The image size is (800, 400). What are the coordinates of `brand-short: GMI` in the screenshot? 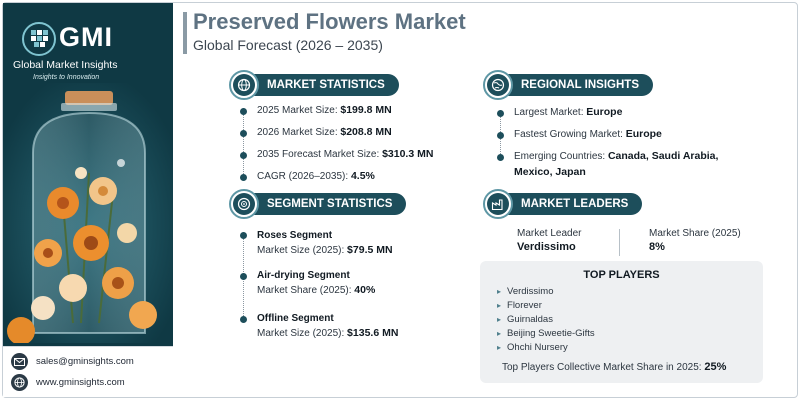 It's located at (86, 37).